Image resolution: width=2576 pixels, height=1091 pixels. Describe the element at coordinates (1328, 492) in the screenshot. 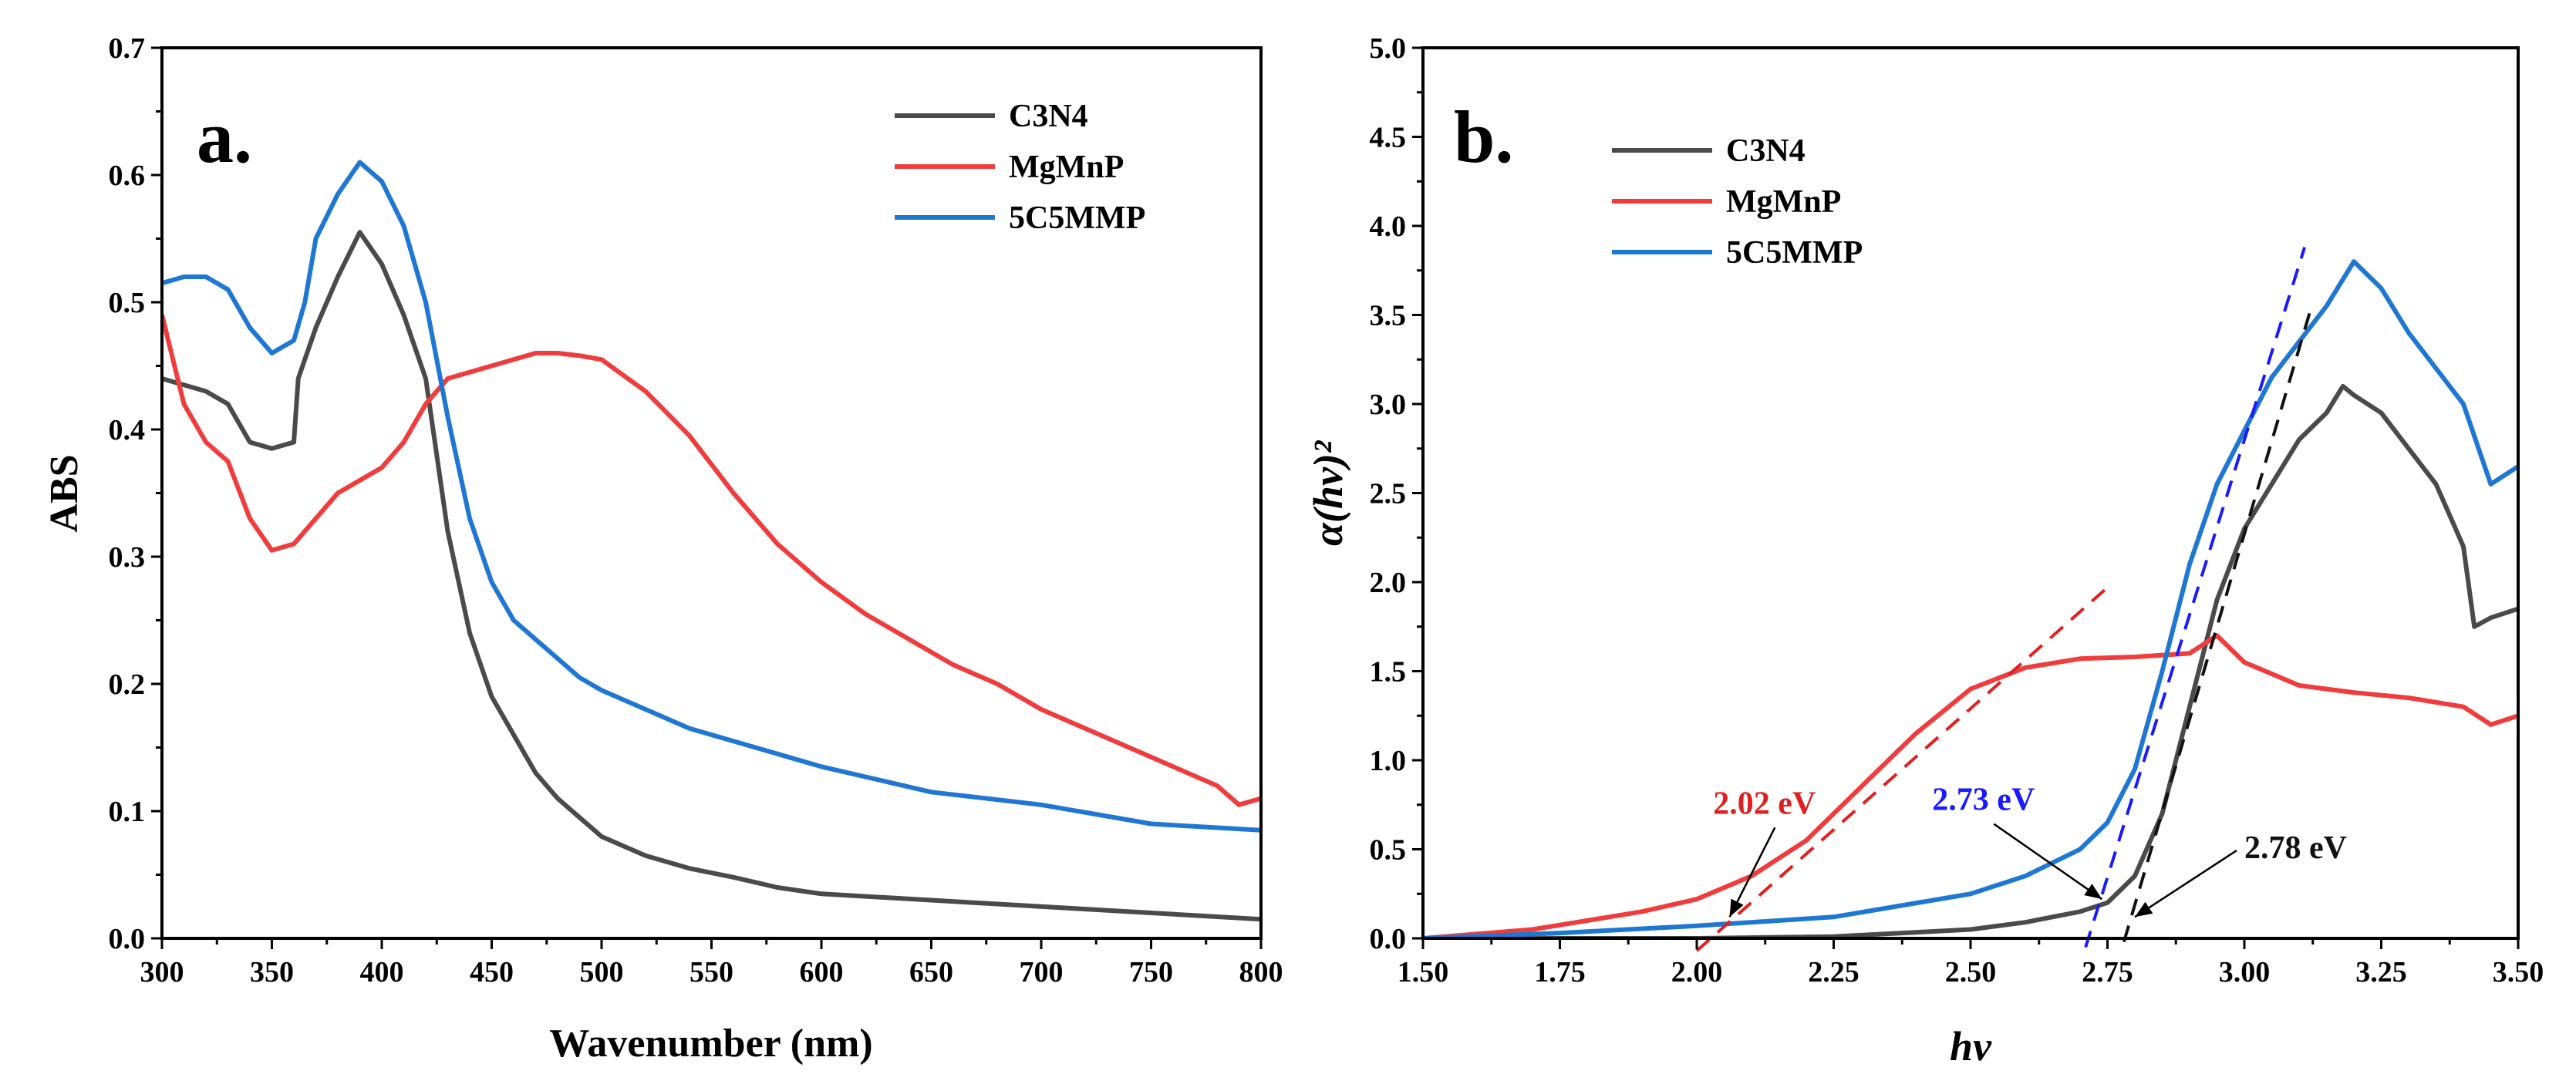

I see `panel-b-ylabel: α(hv)²` at that location.